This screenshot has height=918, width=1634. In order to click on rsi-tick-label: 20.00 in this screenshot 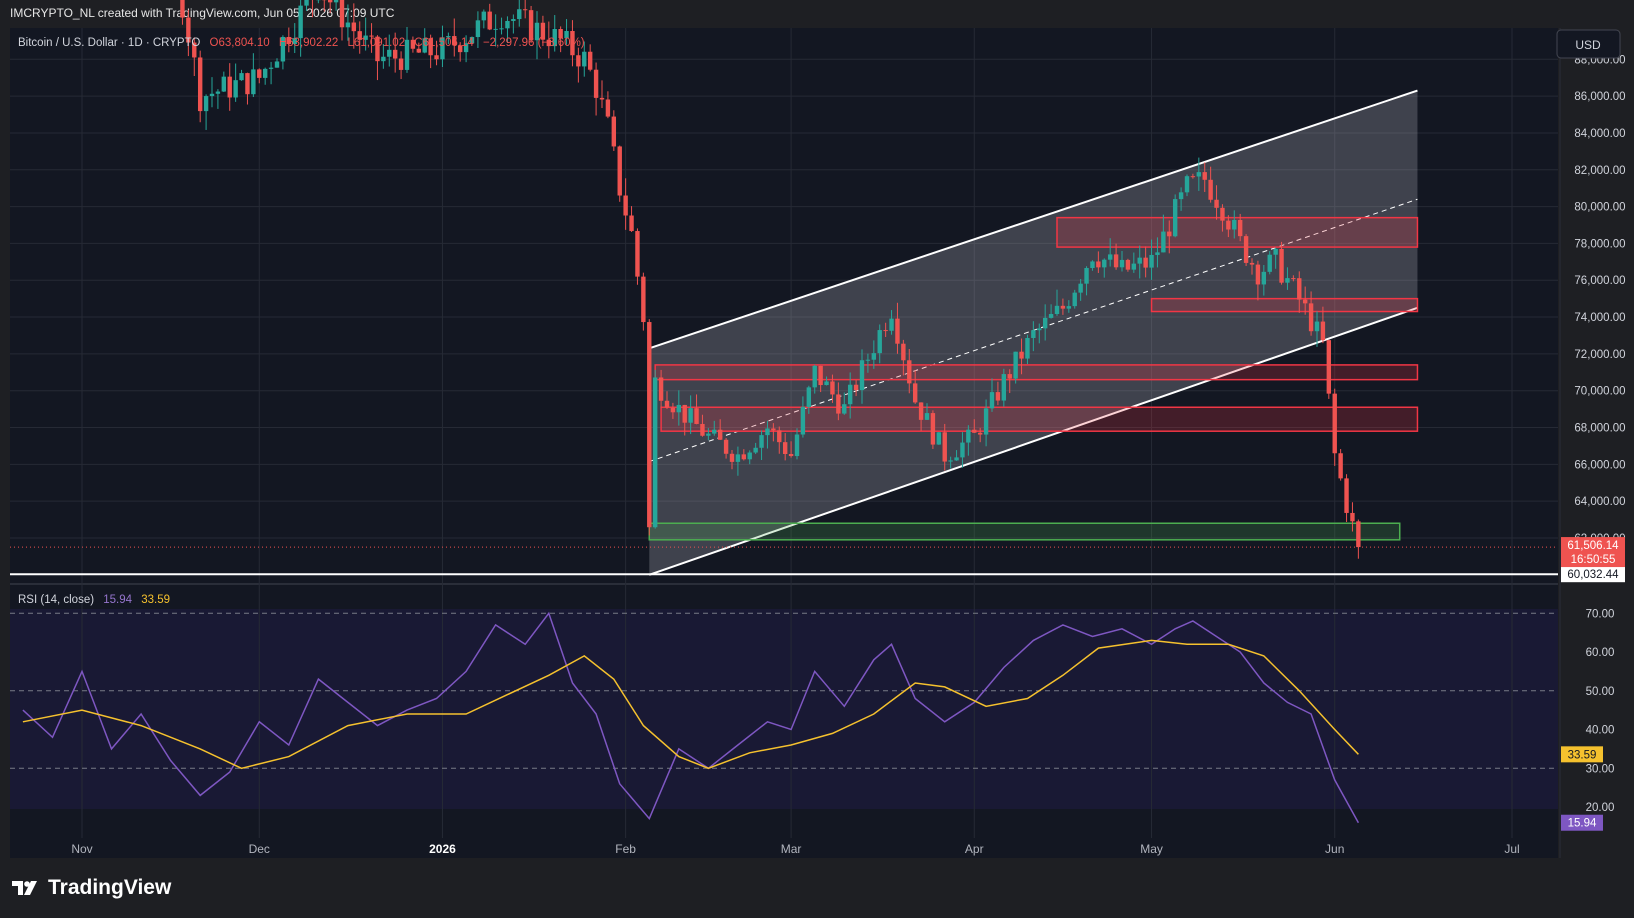, I will do `click(1600, 808)`.